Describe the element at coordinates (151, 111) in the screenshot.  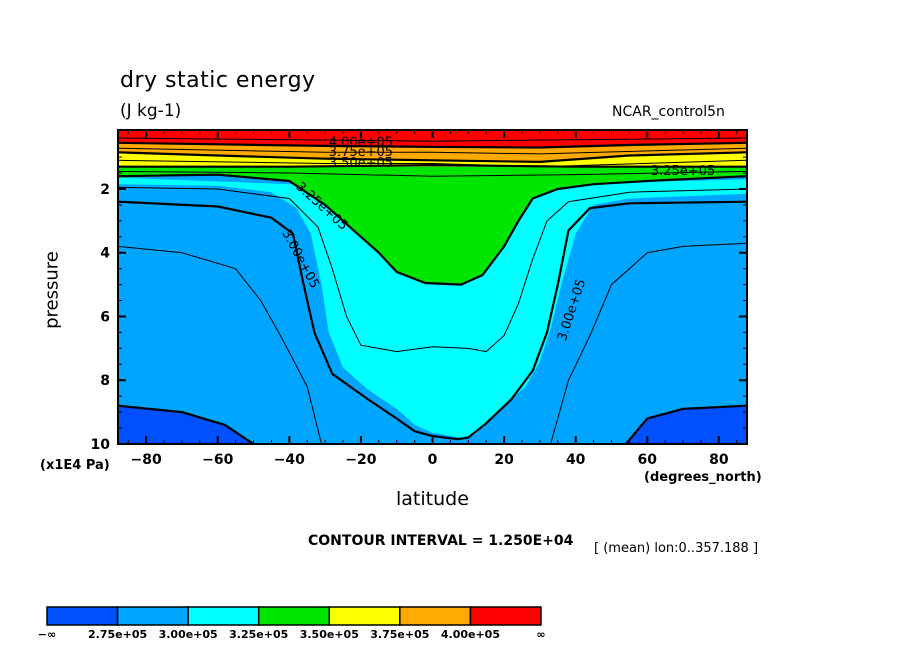
I see `chart-units: (J kg-1)` at that location.